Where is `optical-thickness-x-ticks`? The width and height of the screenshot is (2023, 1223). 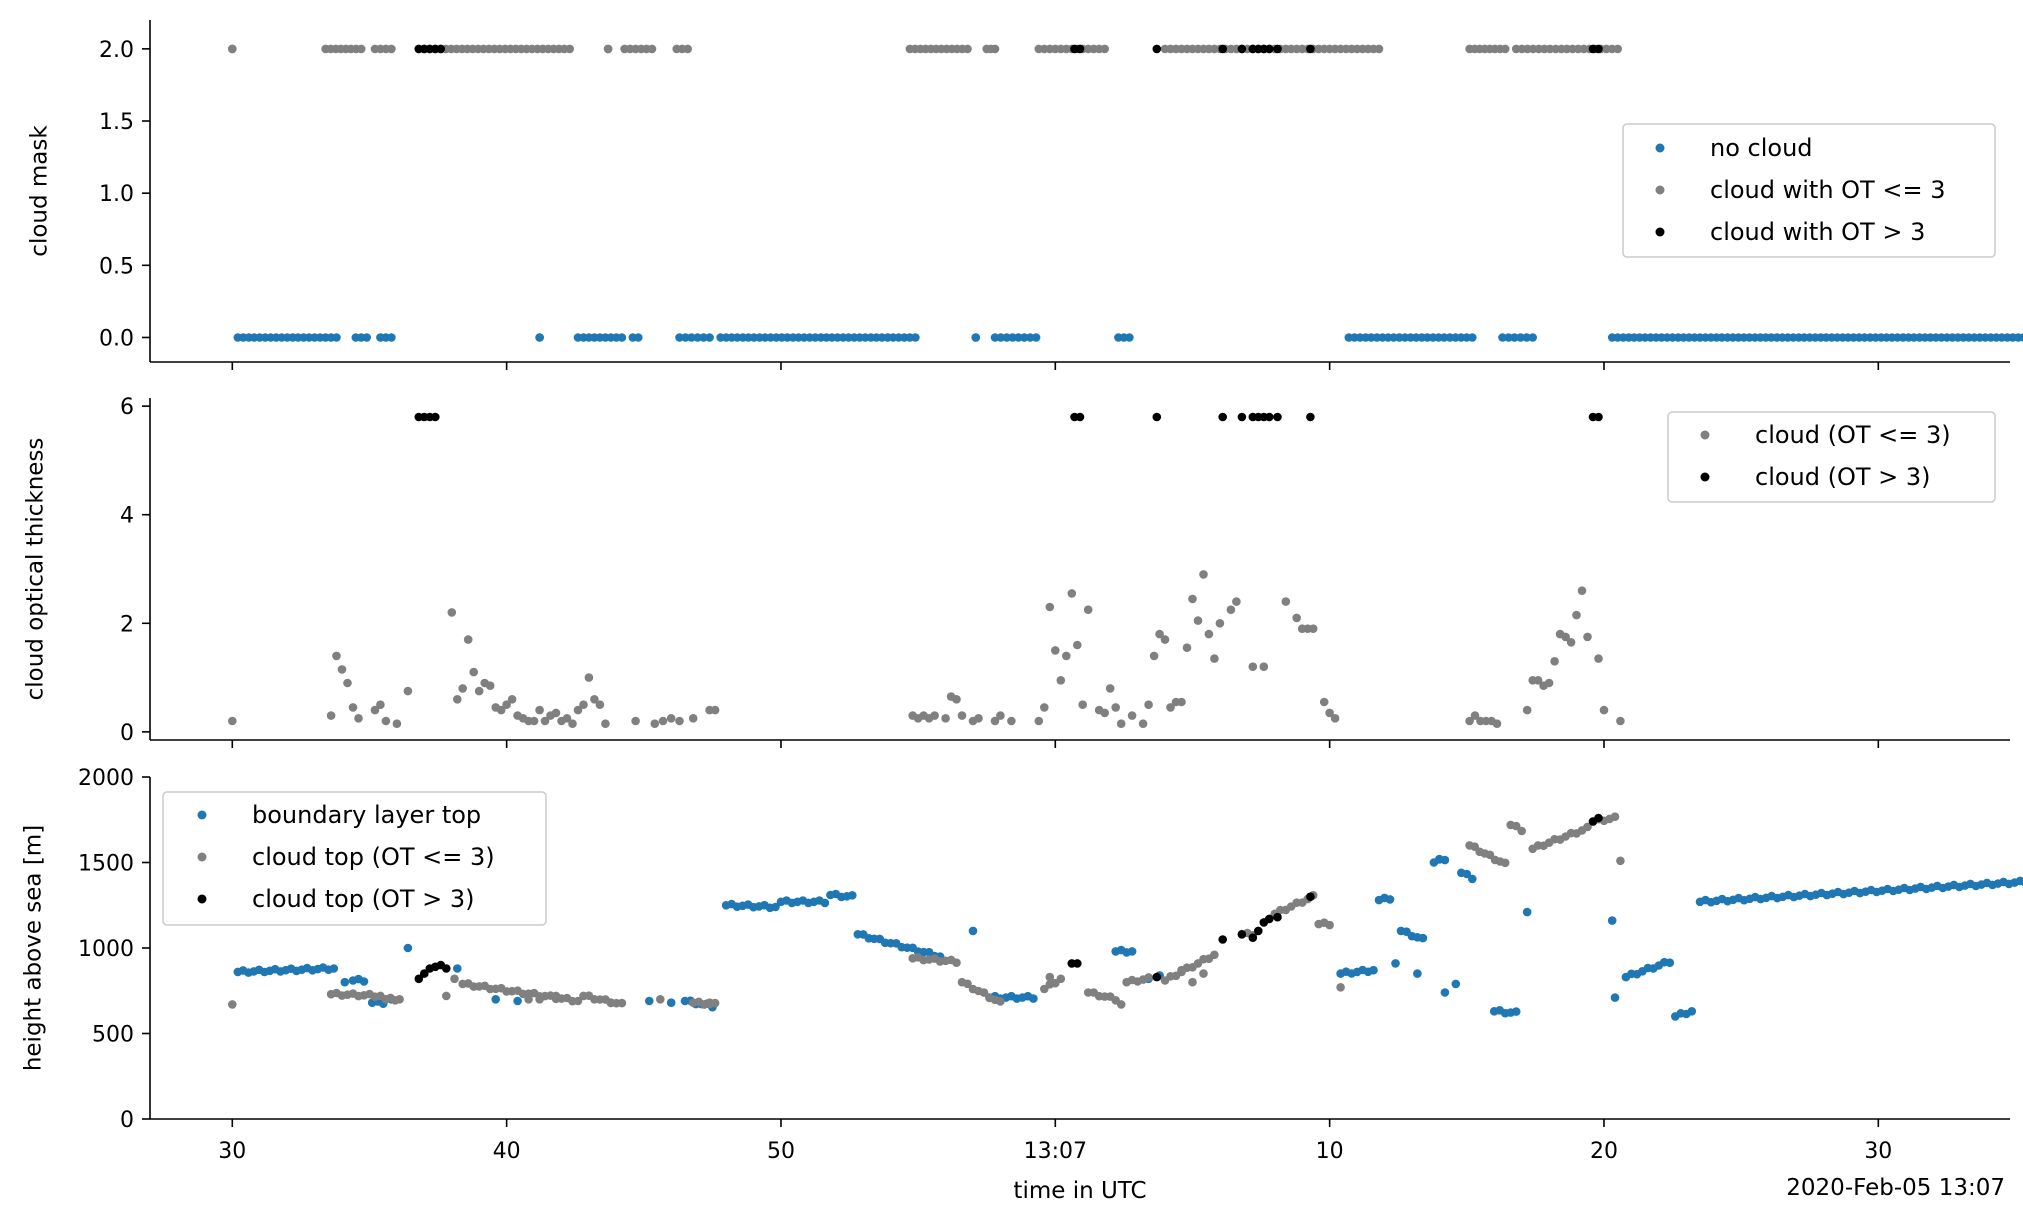 optical-thickness-x-ticks is located at coordinates (1055, 744).